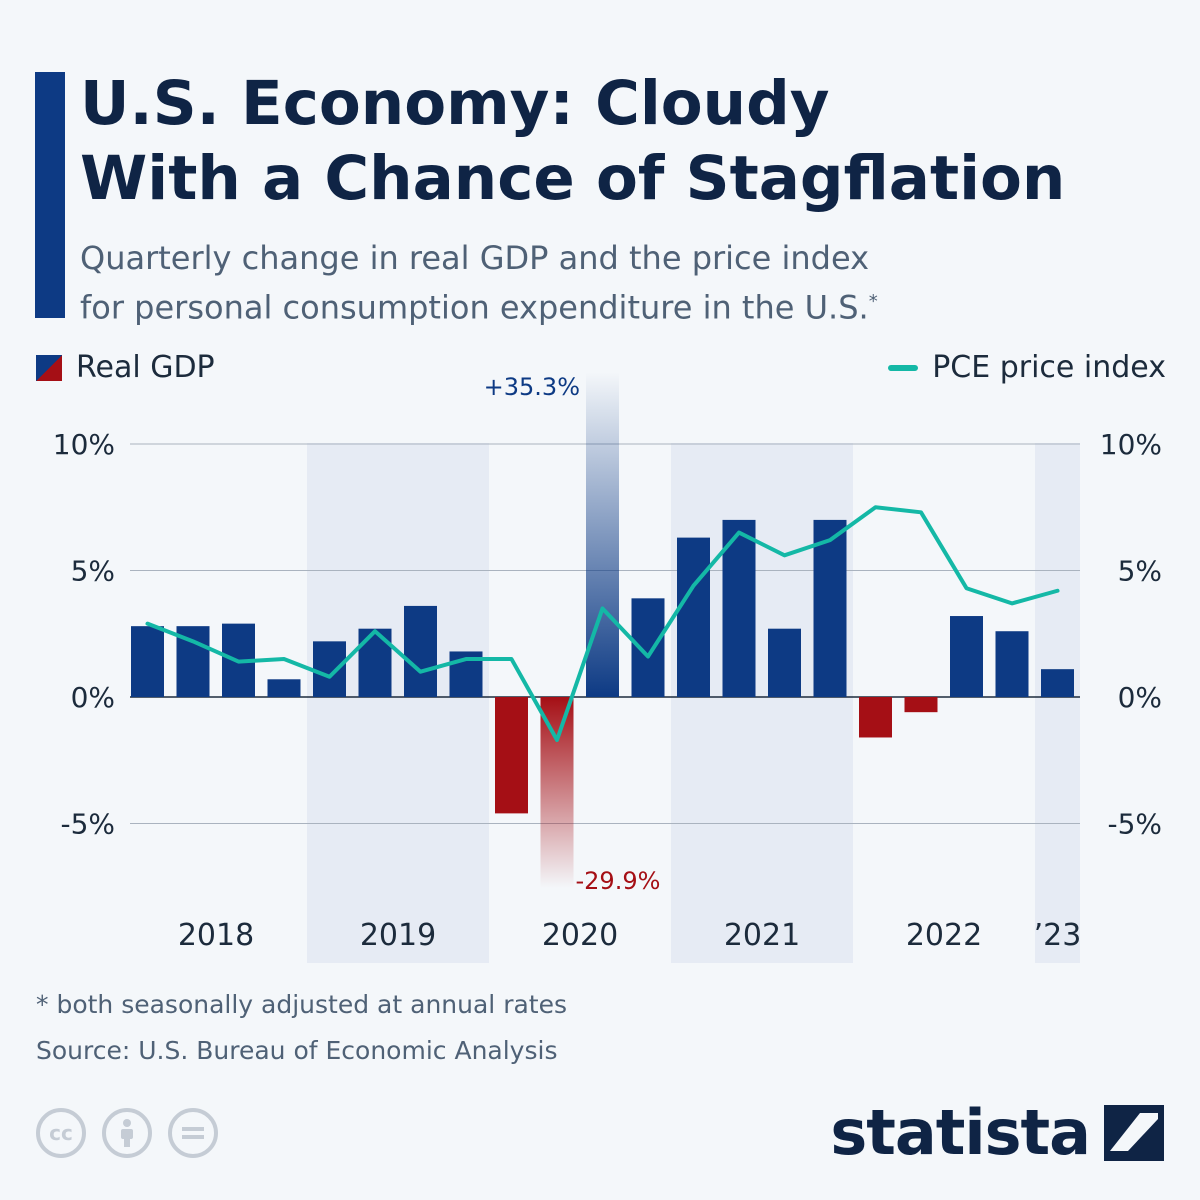  Describe the element at coordinates (87, 824) in the screenshot. I see `y-tick-label-left: -5%` at that location.